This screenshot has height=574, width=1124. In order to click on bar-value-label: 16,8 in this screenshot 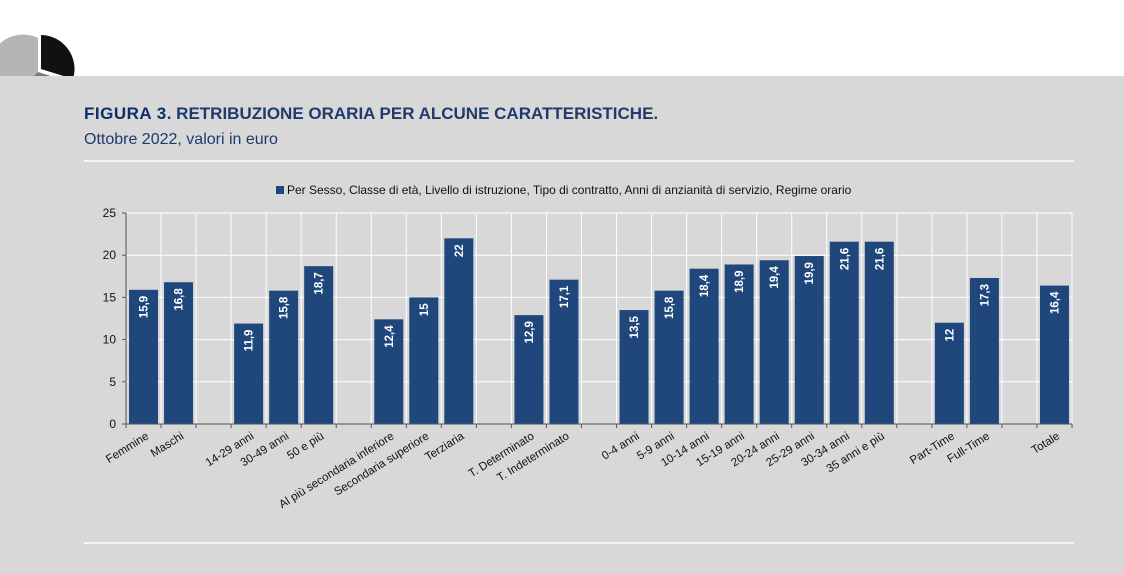, I will do `click(180, 299)`.